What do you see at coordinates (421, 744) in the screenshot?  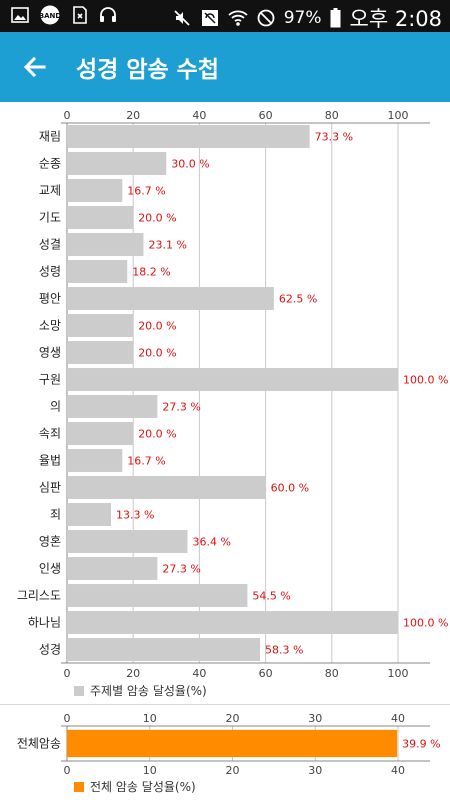 I see `value-label: 39.9 %` at bounding box center [421, 744].